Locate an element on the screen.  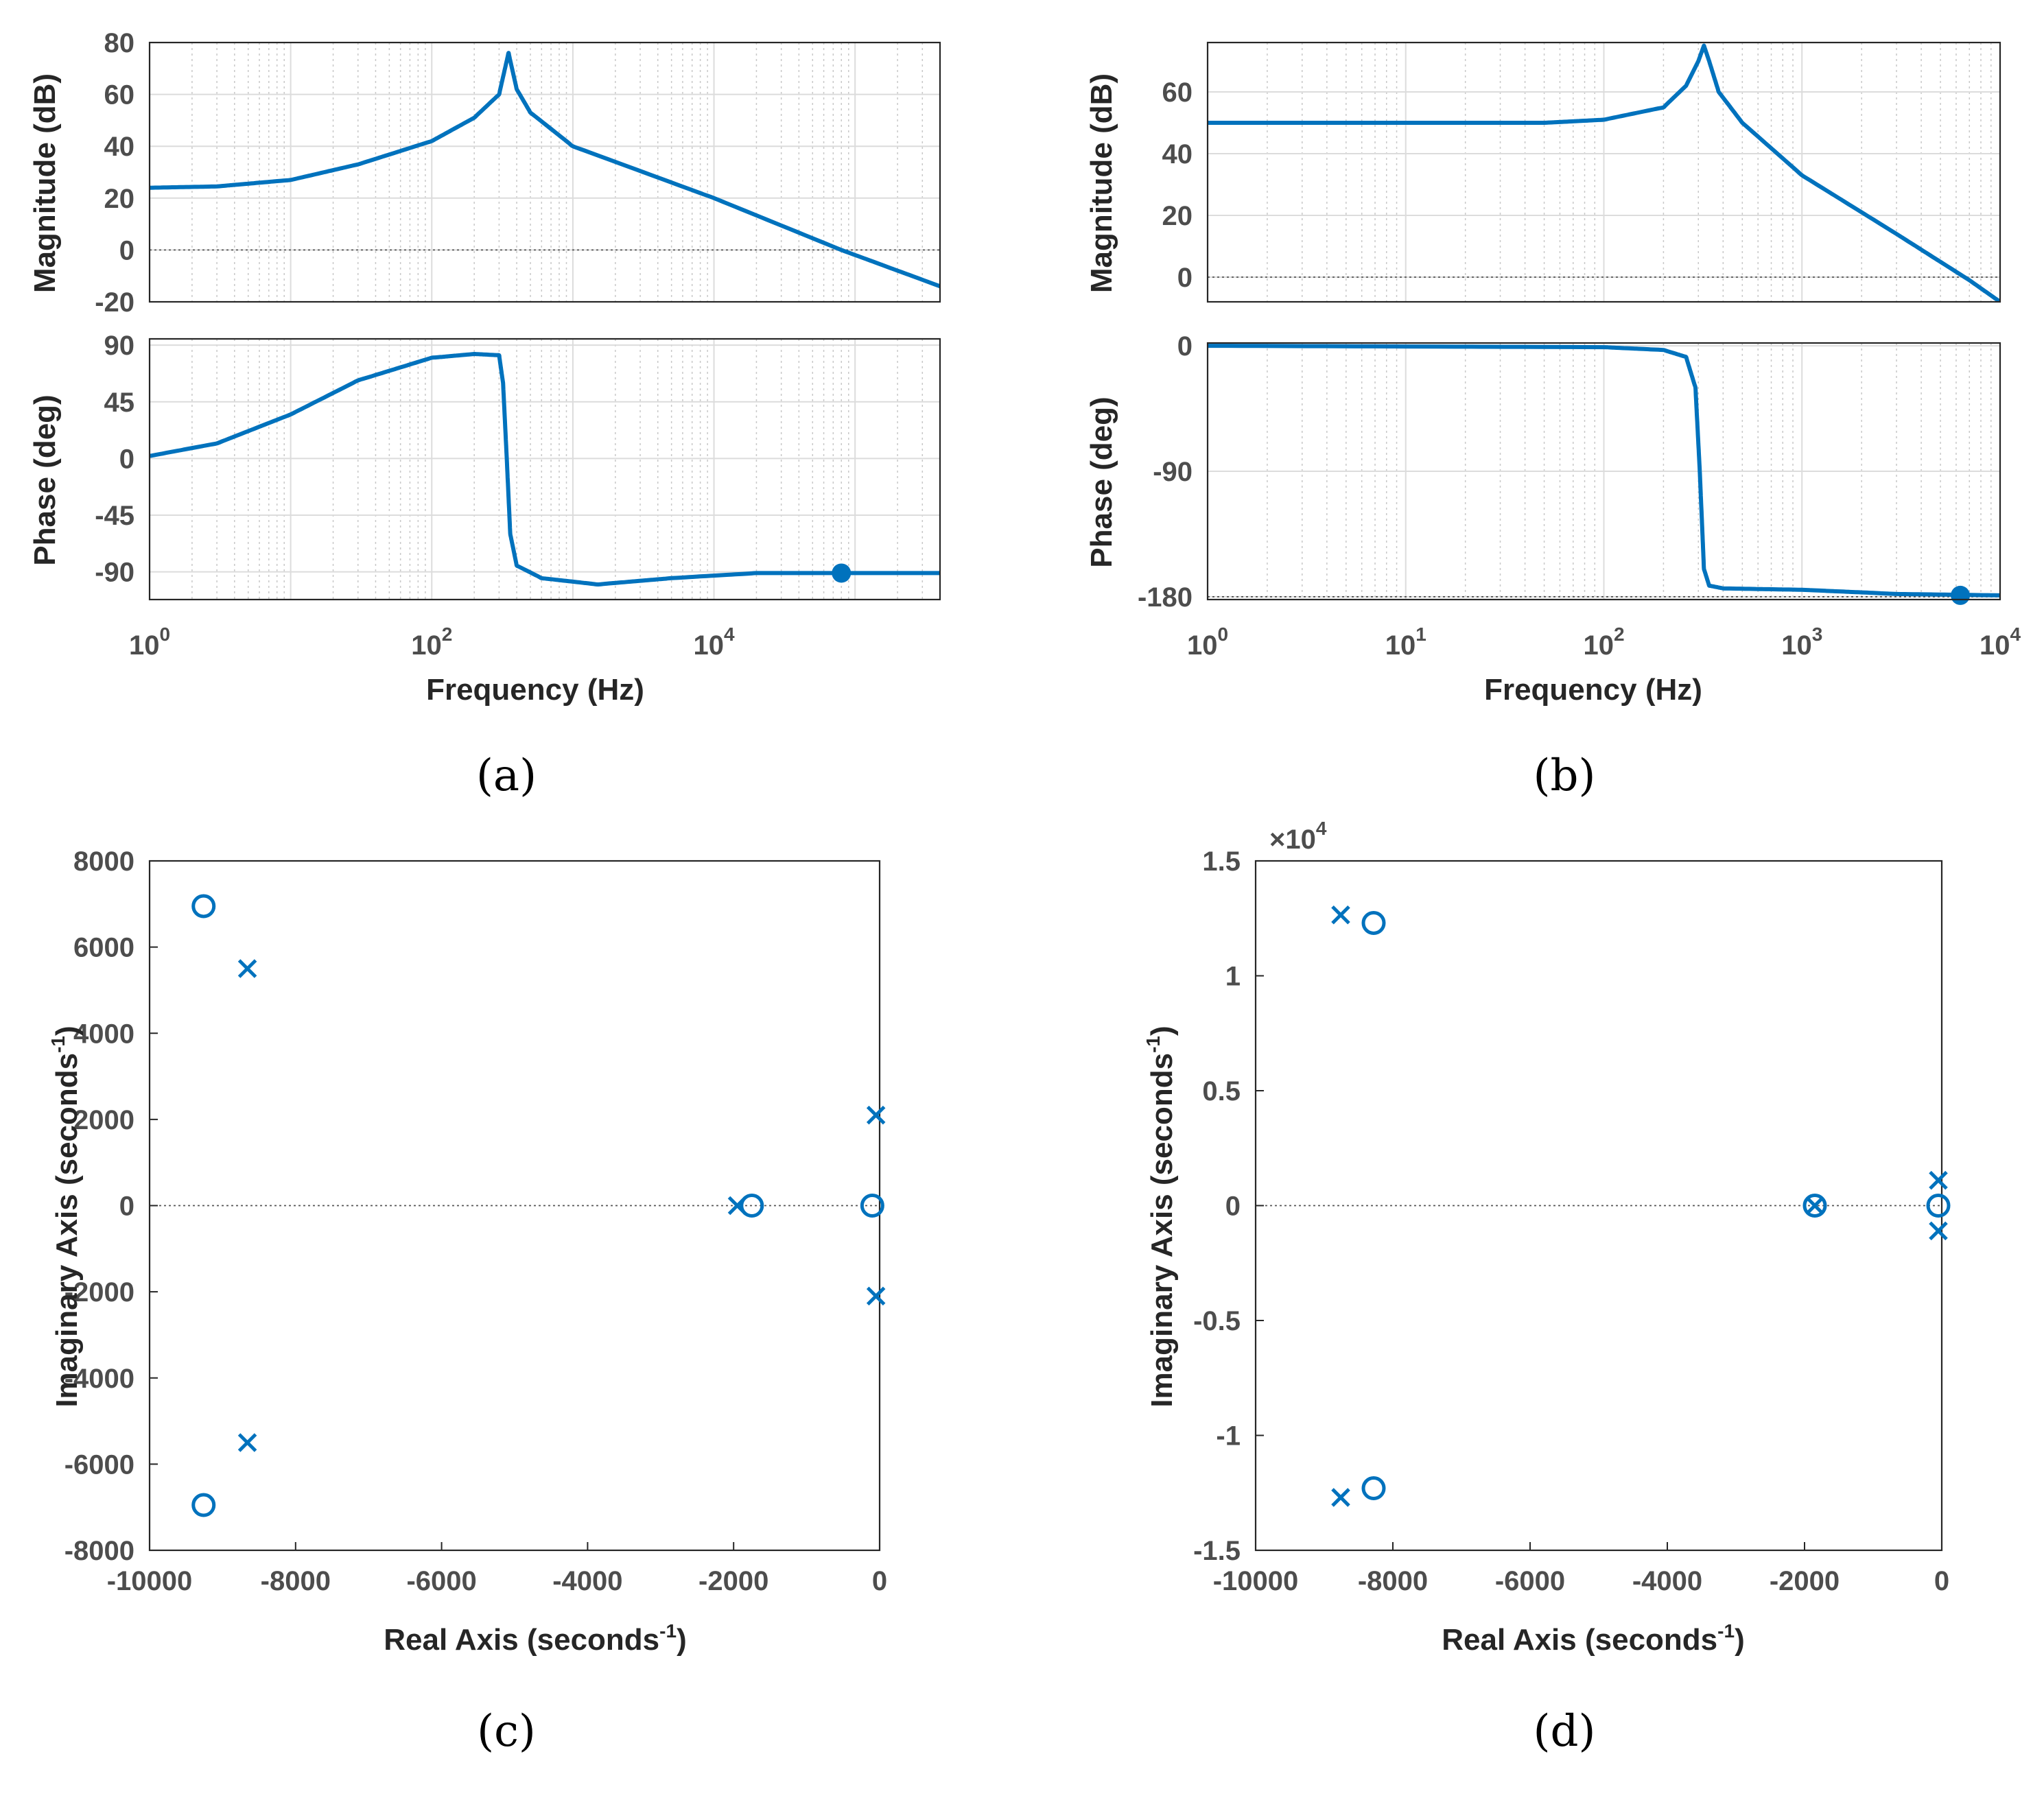
pzmap-c-xlabel: Real Axis (seconds-1) is located at coordinates (535, 1639).